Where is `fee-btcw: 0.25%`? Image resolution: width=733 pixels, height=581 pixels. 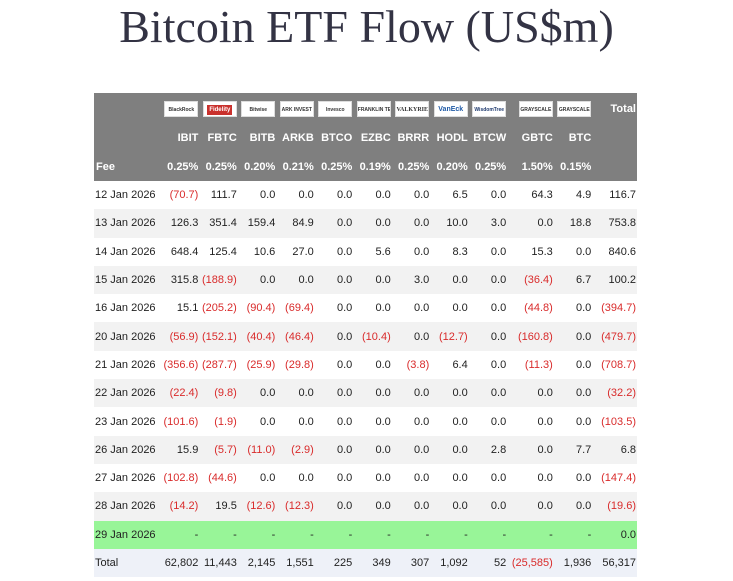 fee-btcw: 0.25% is located at coordinates (488, 166).